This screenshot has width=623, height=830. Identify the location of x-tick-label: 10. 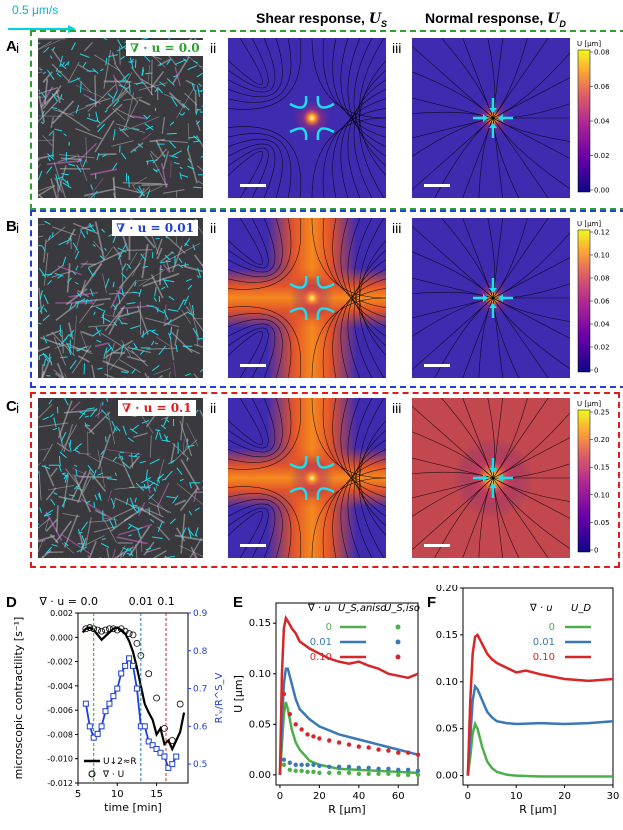
(516, 796).